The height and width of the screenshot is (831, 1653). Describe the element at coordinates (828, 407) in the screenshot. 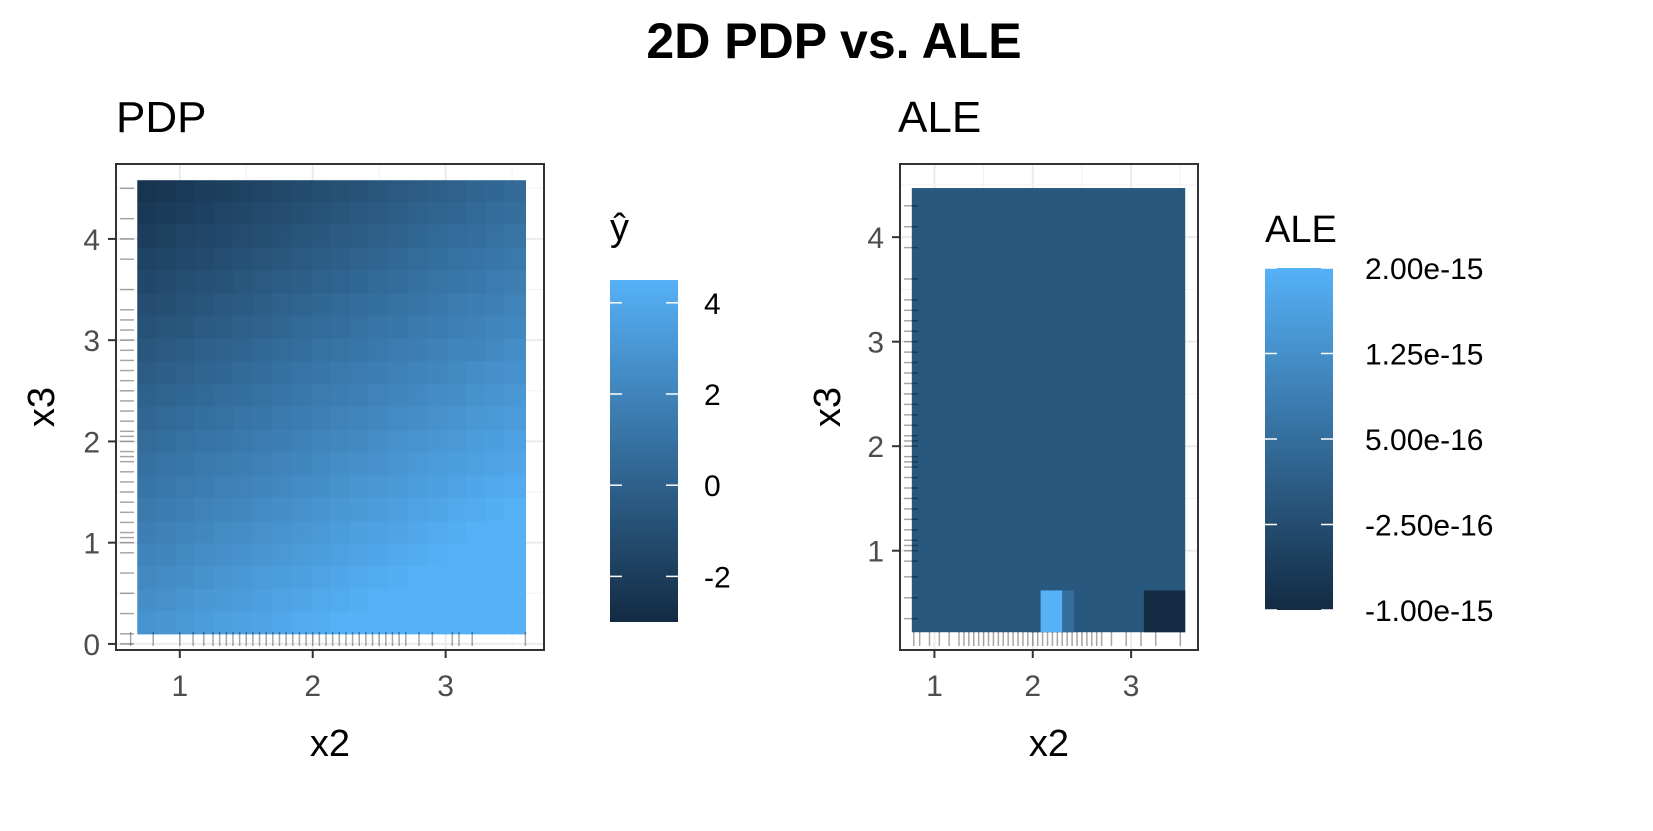

I see `panel-2-y-axis-label: x3` at that location.